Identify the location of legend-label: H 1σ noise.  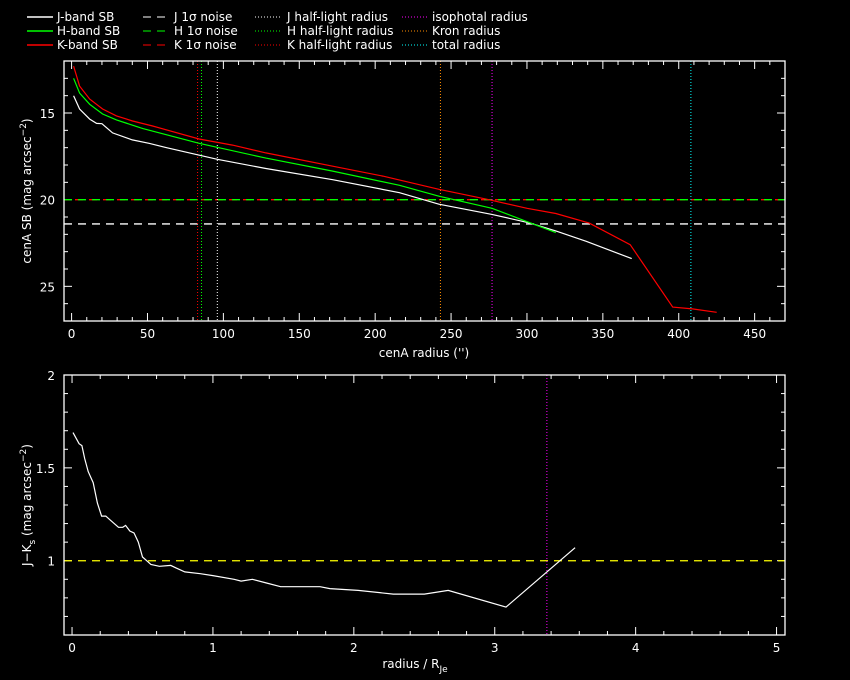
(206, 31).